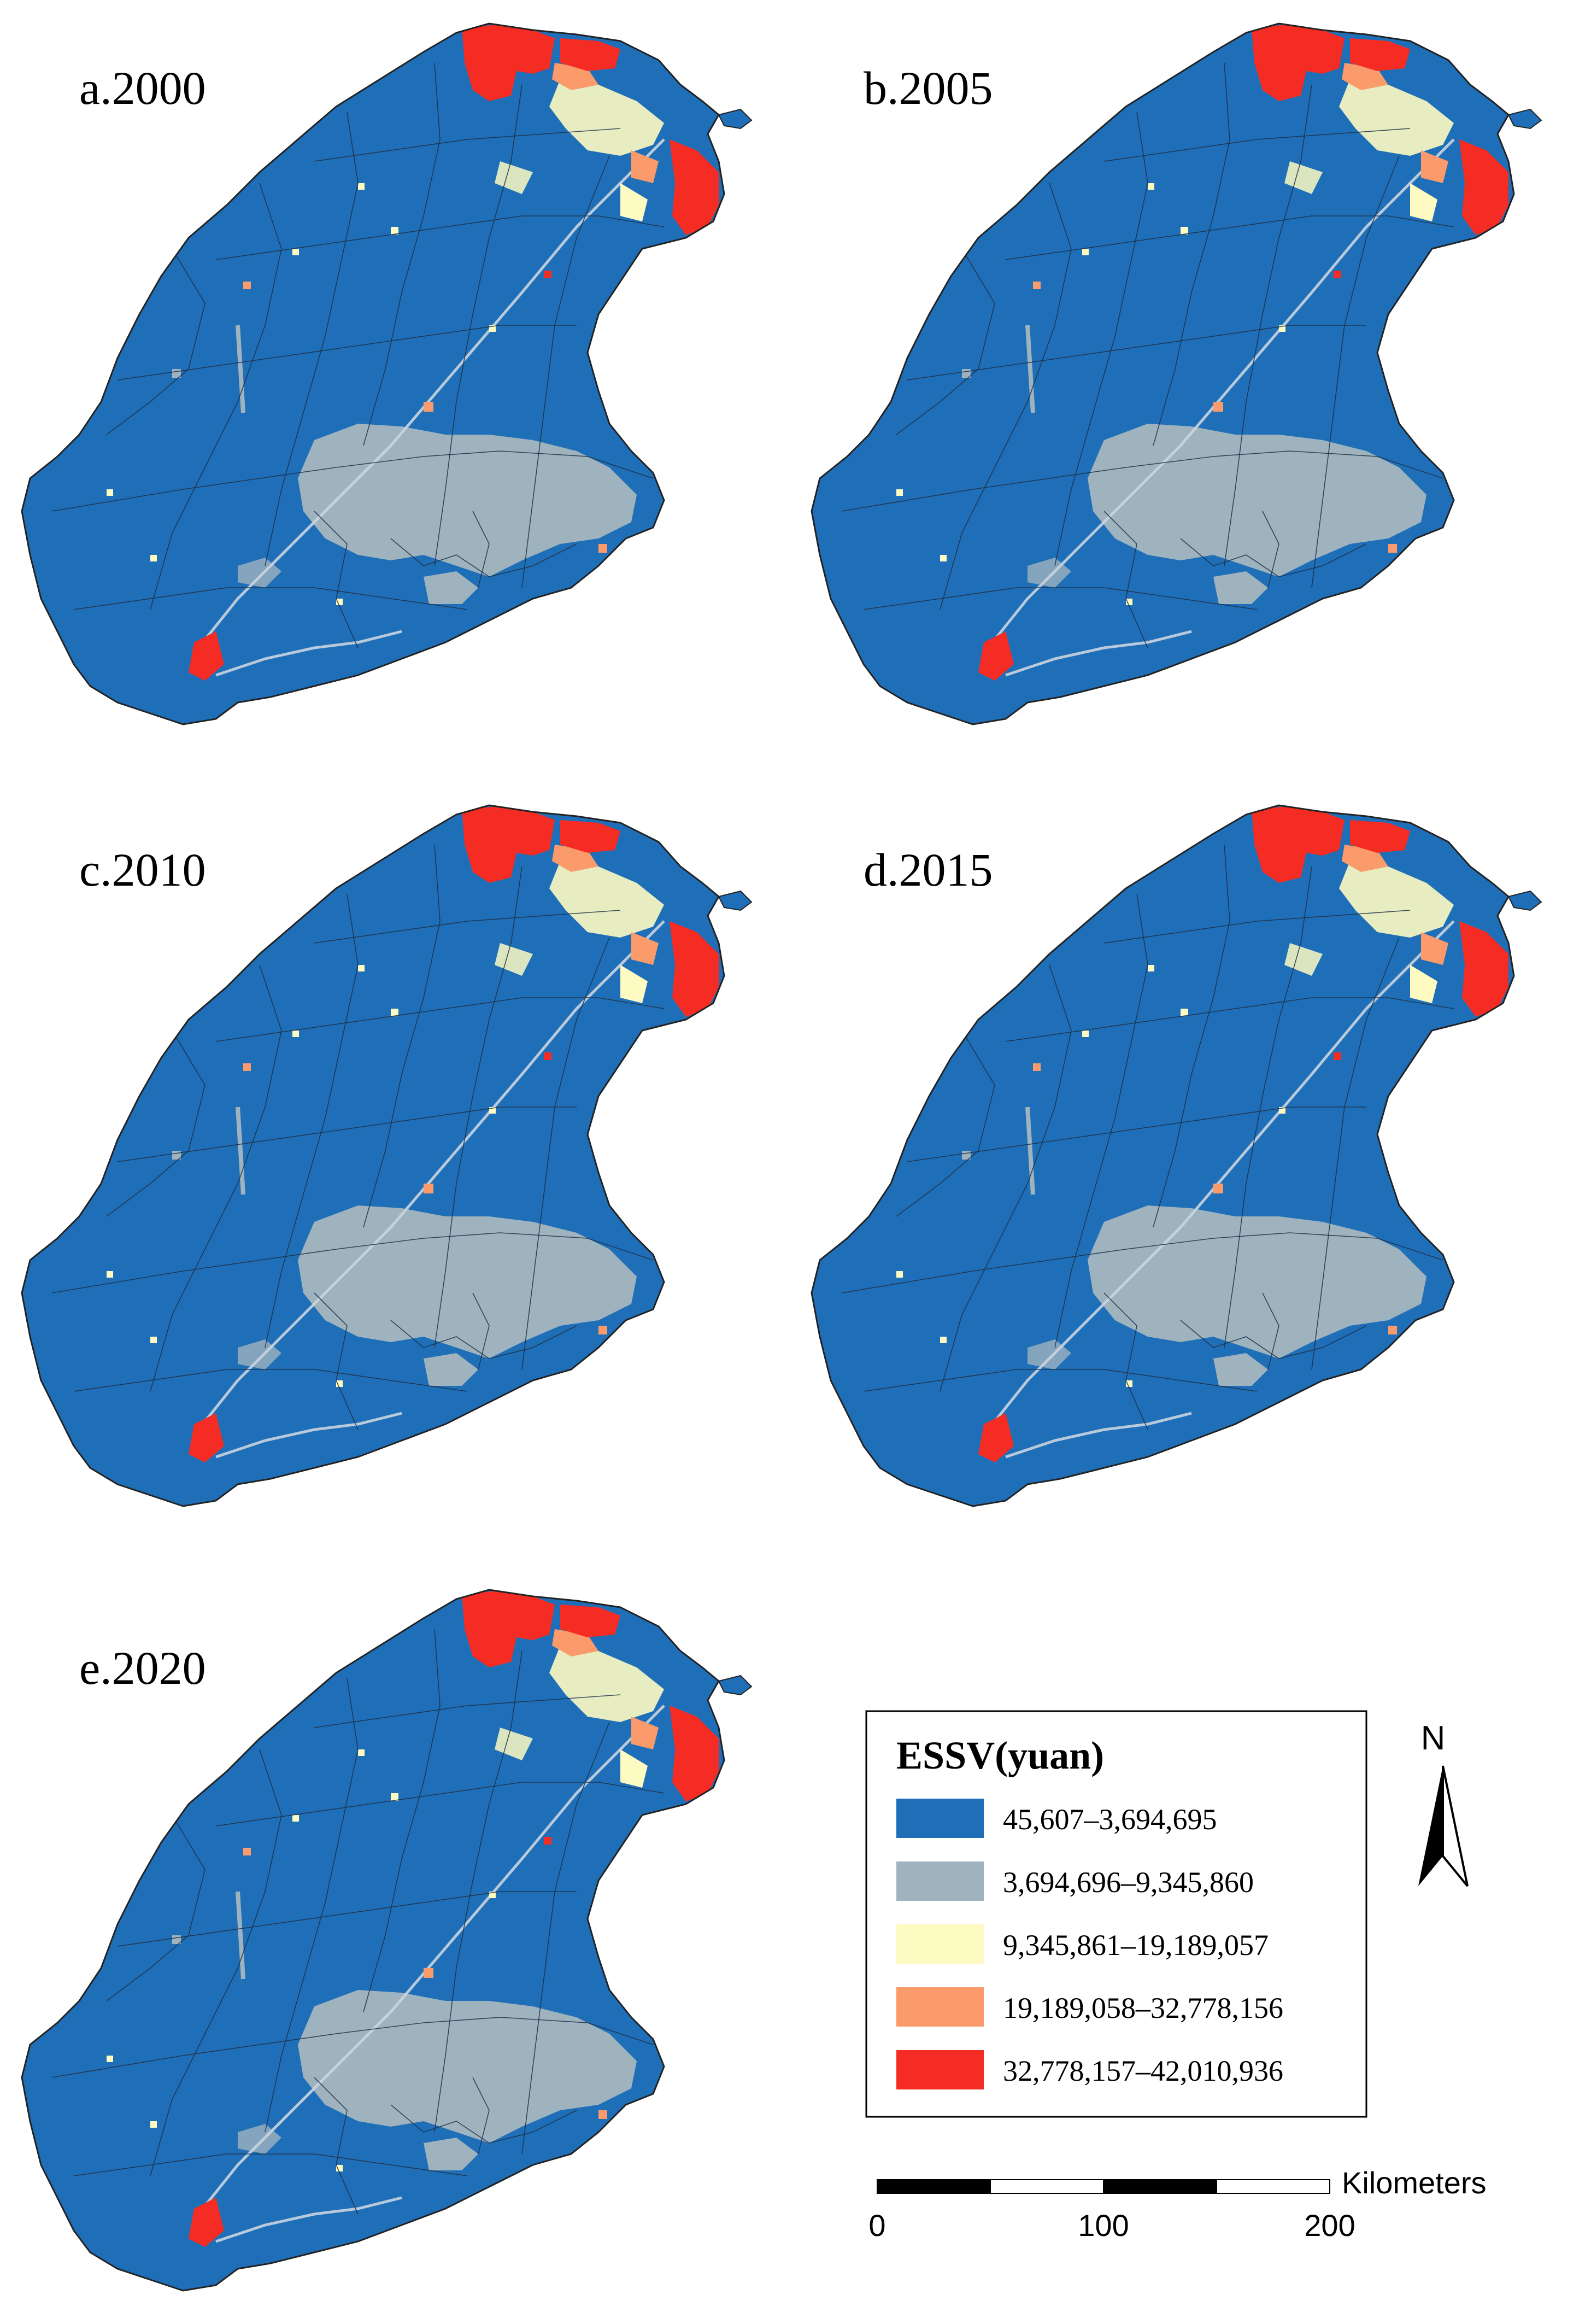 The width and height of the screenshot is (1591, 2324). Describe the element at coordinates (1329, 2225) in the screenshot. I see `scale-tick-200: 200` at that location.